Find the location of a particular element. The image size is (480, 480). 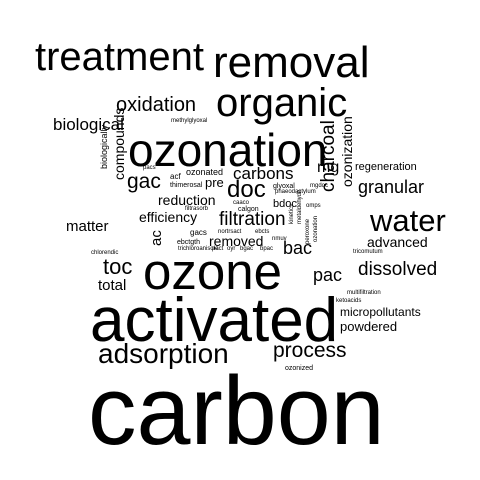

word-metaldehyde: metaldehyde is located at coordinates (300, 206).